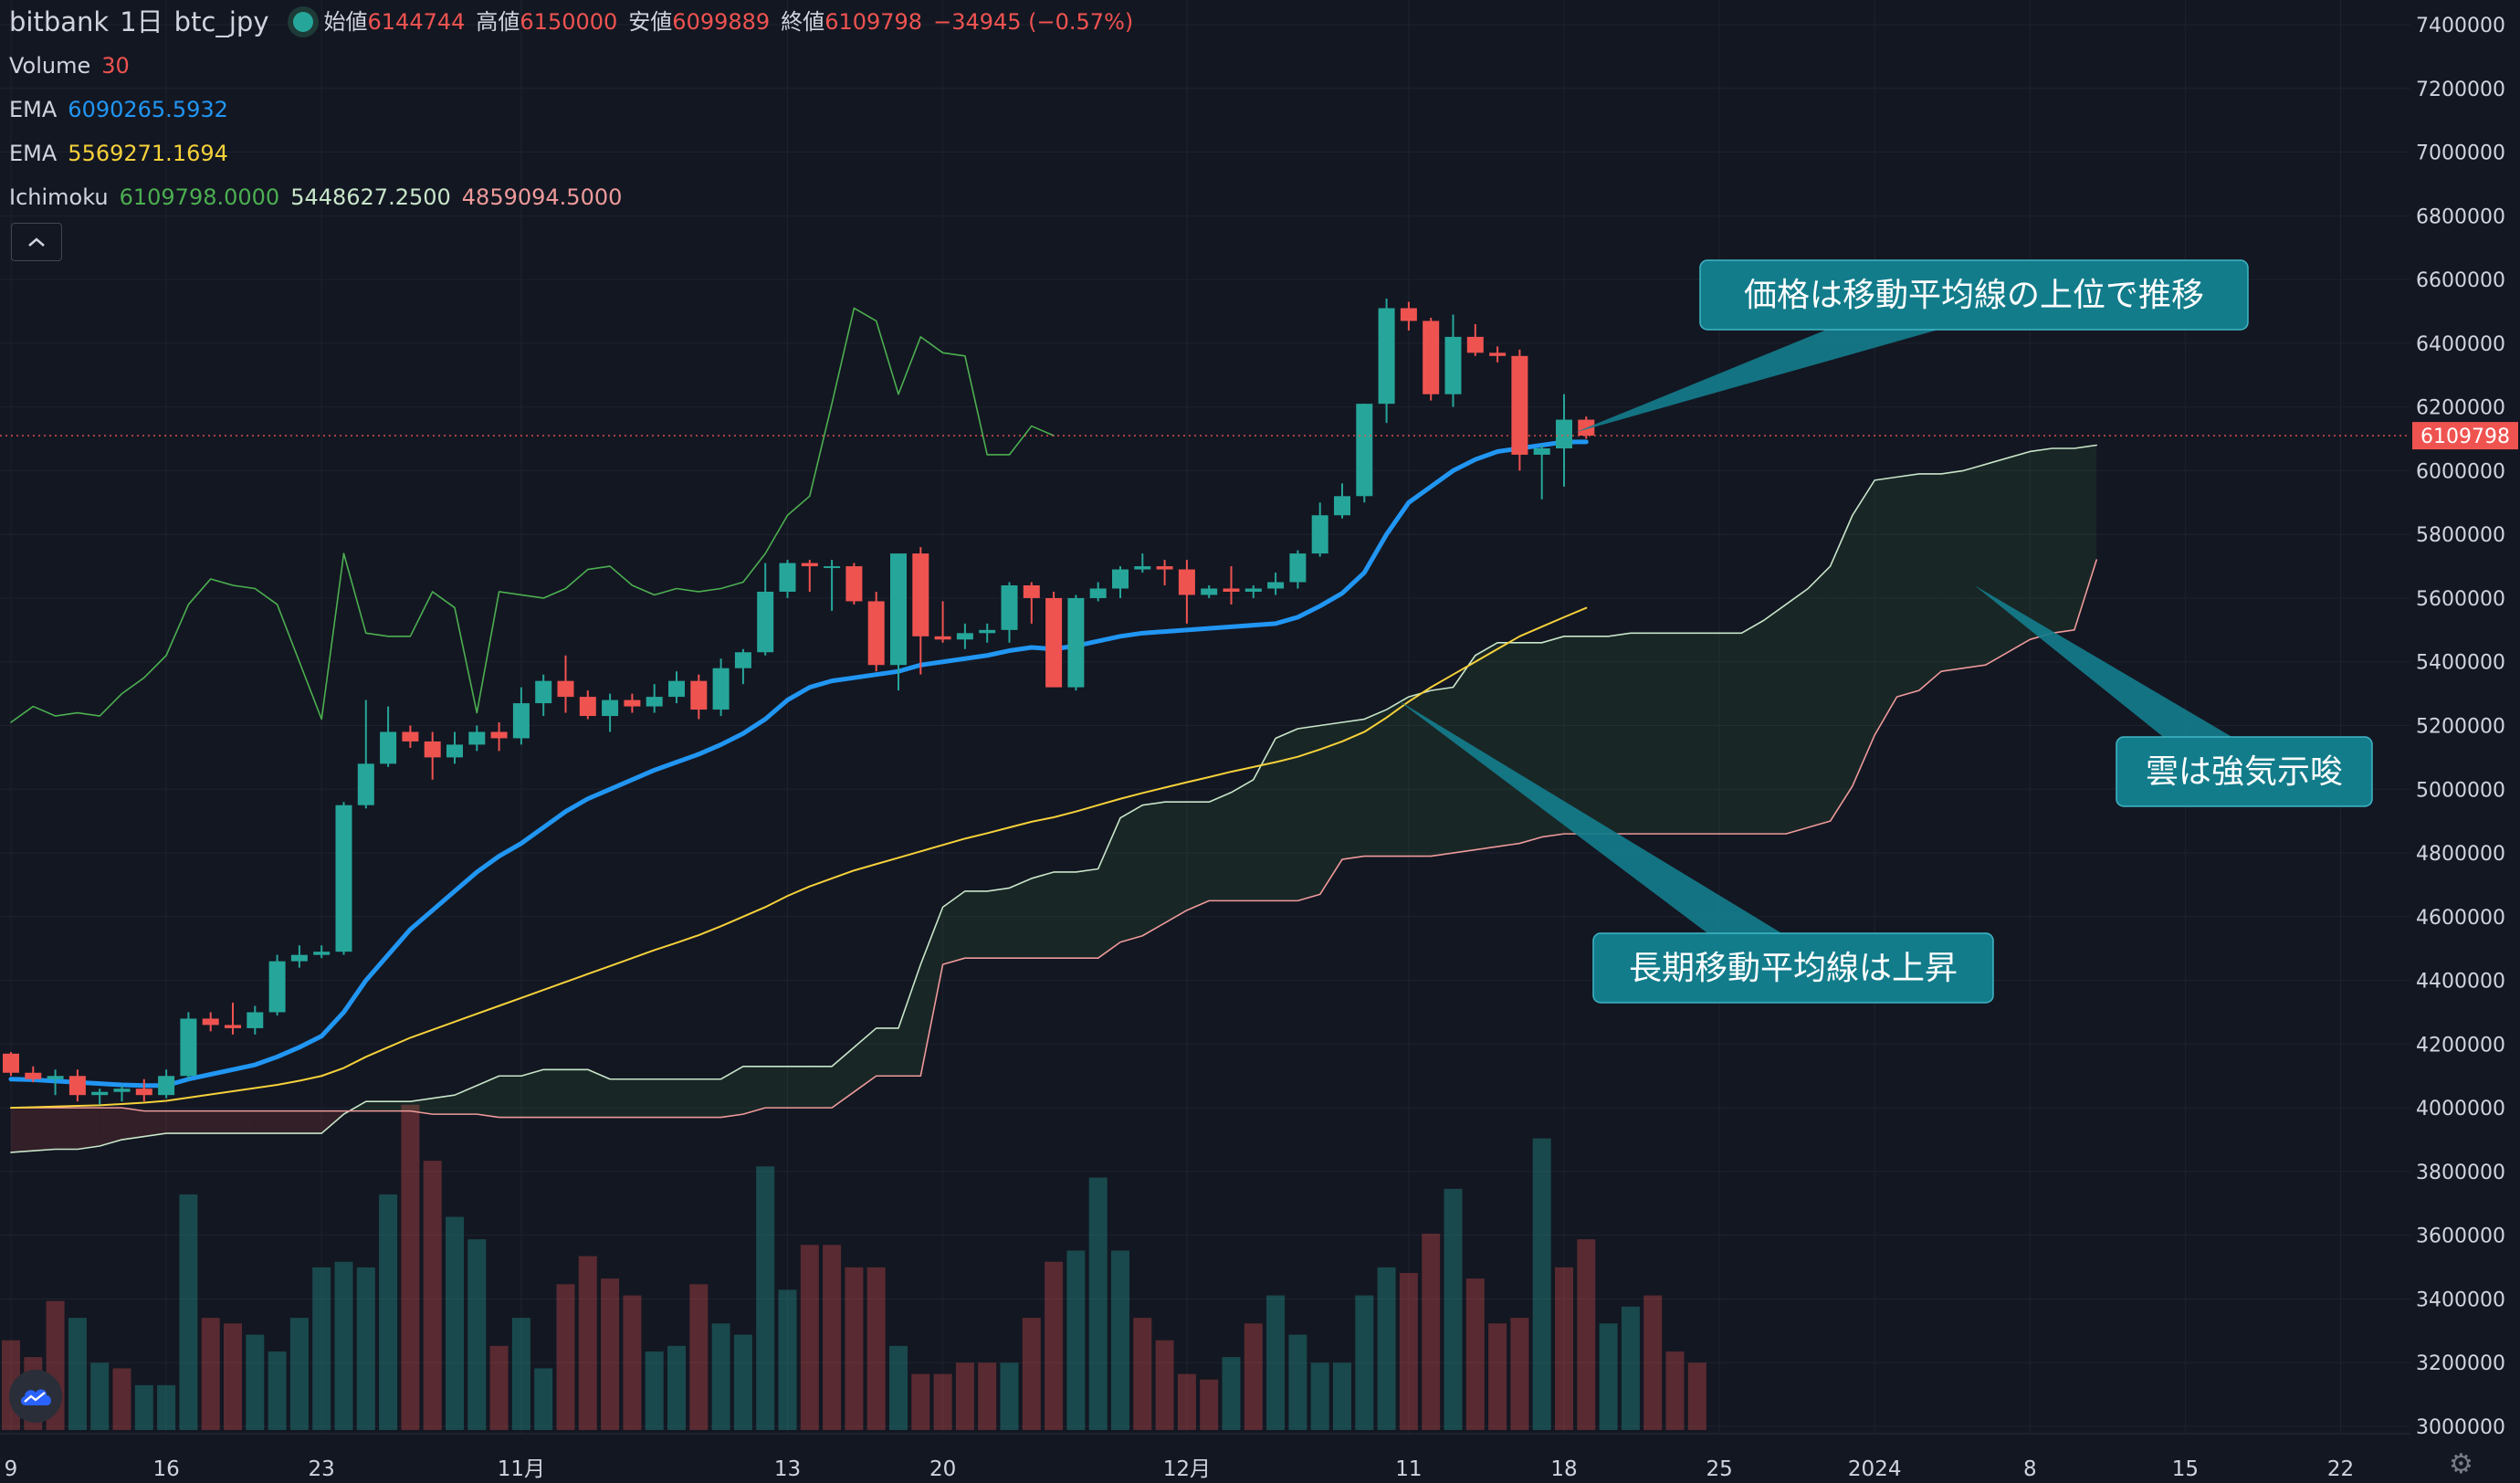 Image resolution: width=2520 pixels, height=1483 pixels. I want to click on interval-label: 1日, so click(141, 22).